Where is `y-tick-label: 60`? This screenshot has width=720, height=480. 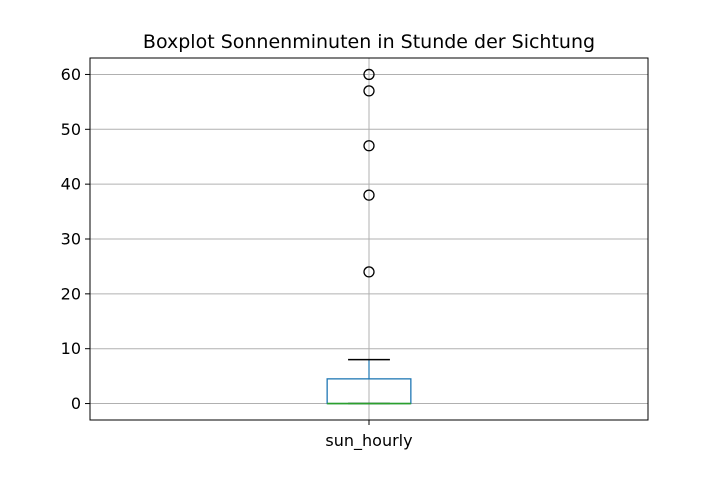
y-tick-label: 60 is located at coordinates (71, 74).